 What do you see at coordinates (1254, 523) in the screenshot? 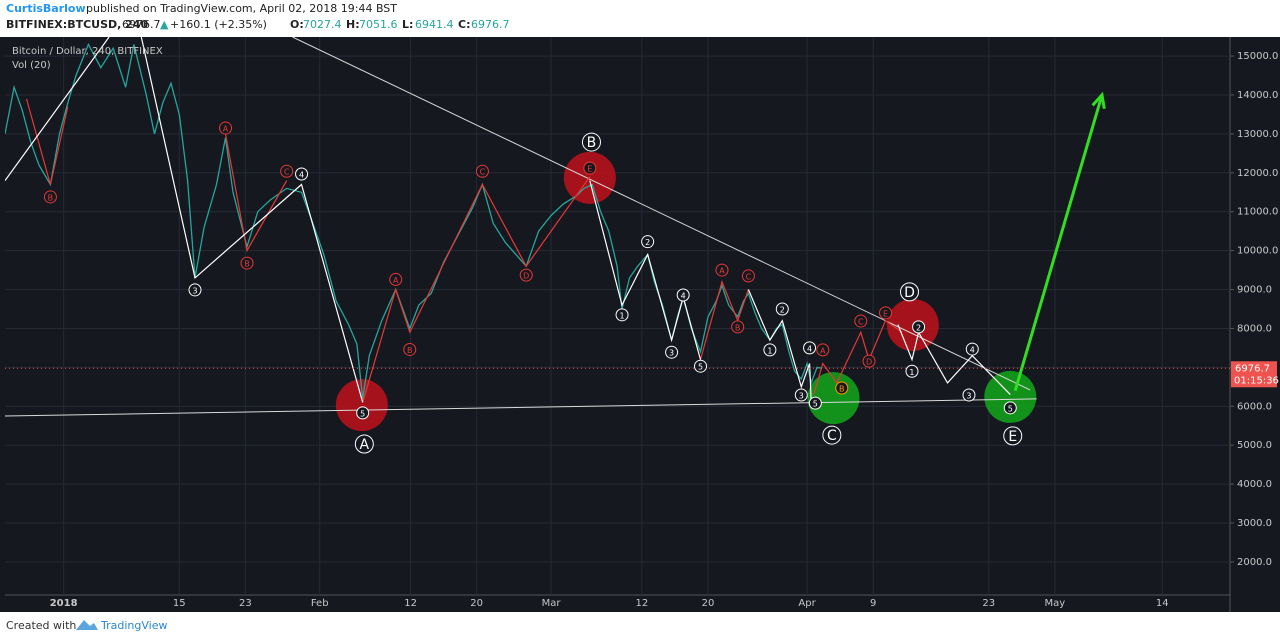
I see `y-tick-label: 3000.0` at bounding box center [1254, 523].